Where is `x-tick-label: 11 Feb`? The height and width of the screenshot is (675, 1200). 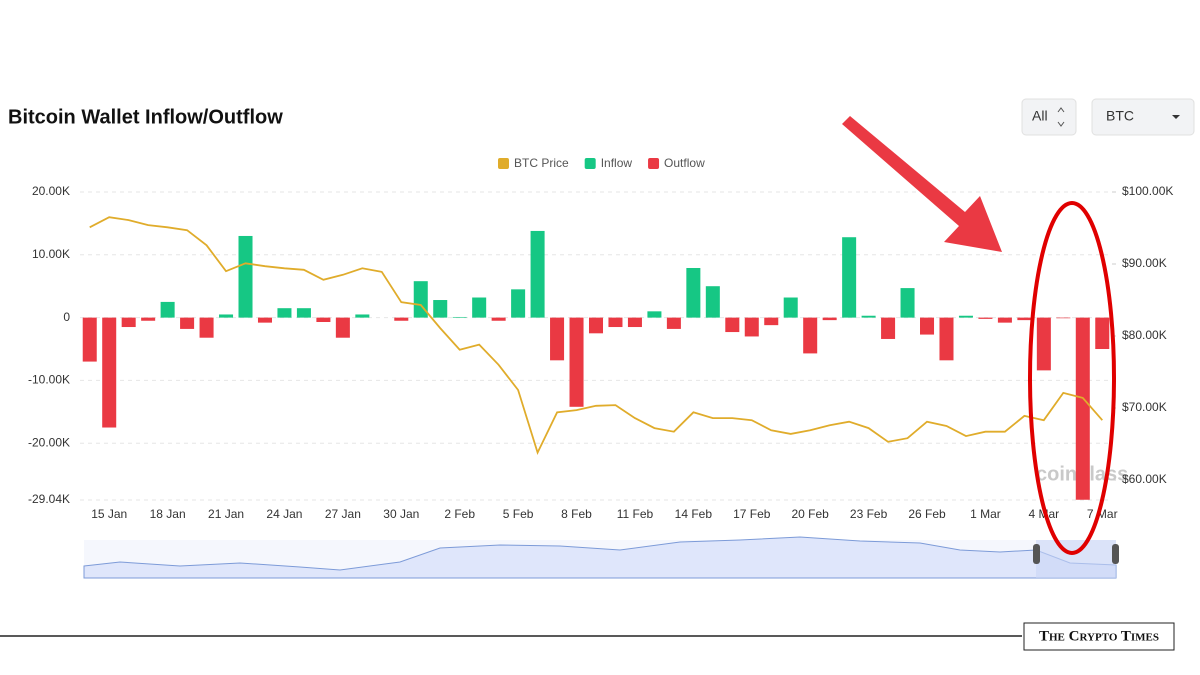 x-tick-label: 11 Feb is located at coordinates (635, 514).